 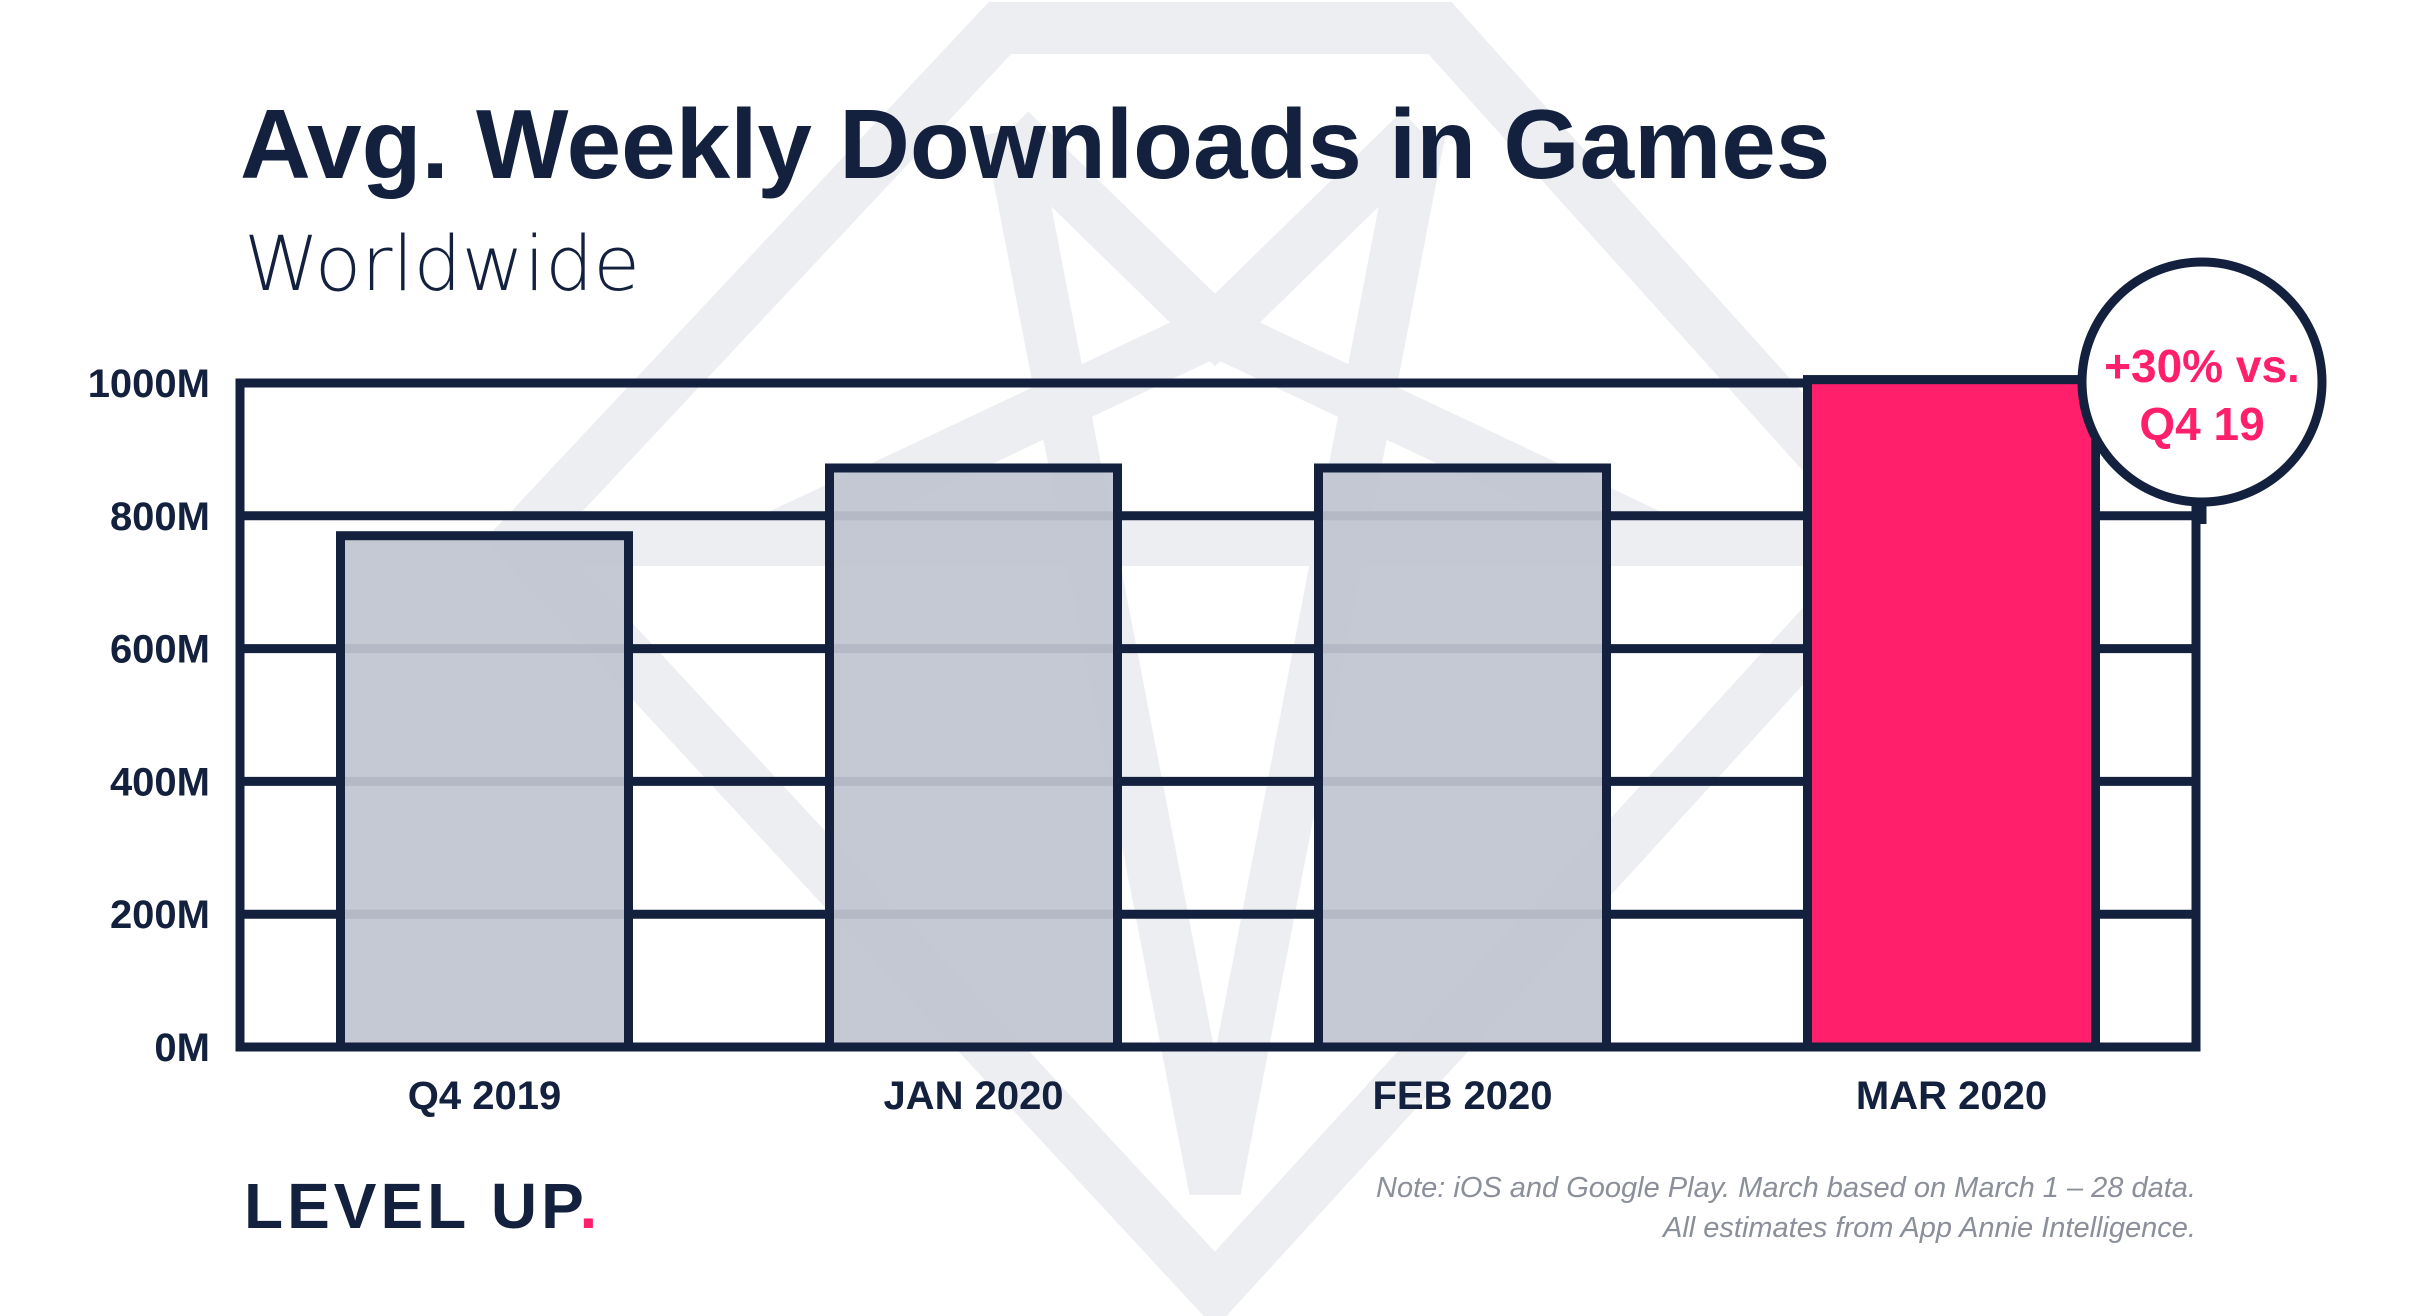 What do you see at coordinates (160, 782) in the screenshot?
I see `y-tick-label: 400M` at bounding box center [160, 782].